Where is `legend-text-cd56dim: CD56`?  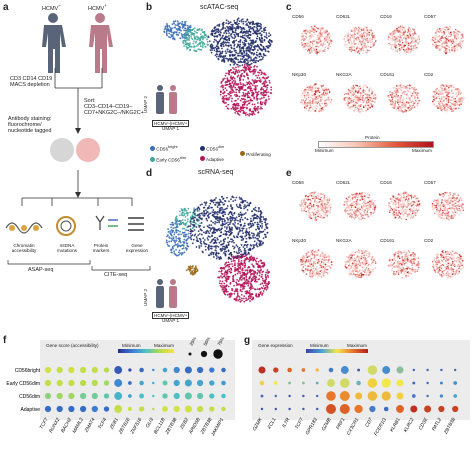
legend-text-cd56dim: CD56 is located at coordinates (212, 149).